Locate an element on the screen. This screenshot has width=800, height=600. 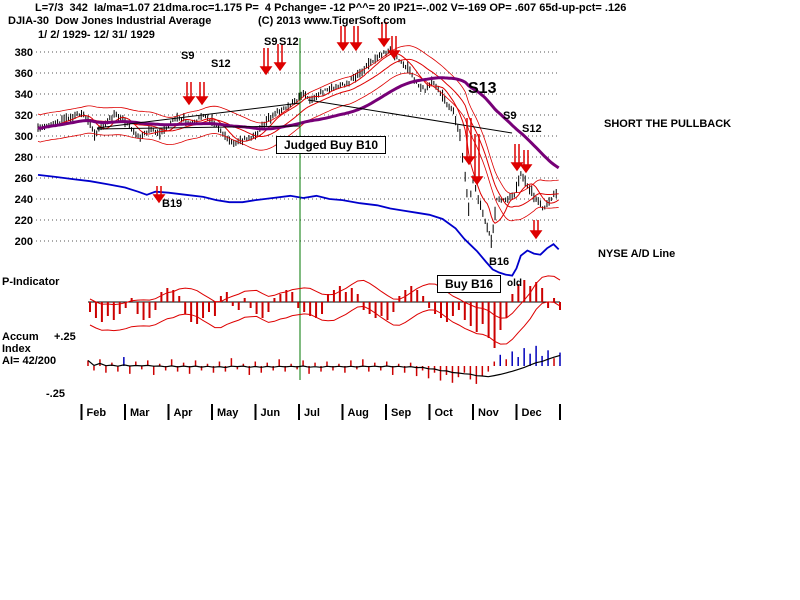
y-axis-label: 300 is located at coordinates (24, 137).